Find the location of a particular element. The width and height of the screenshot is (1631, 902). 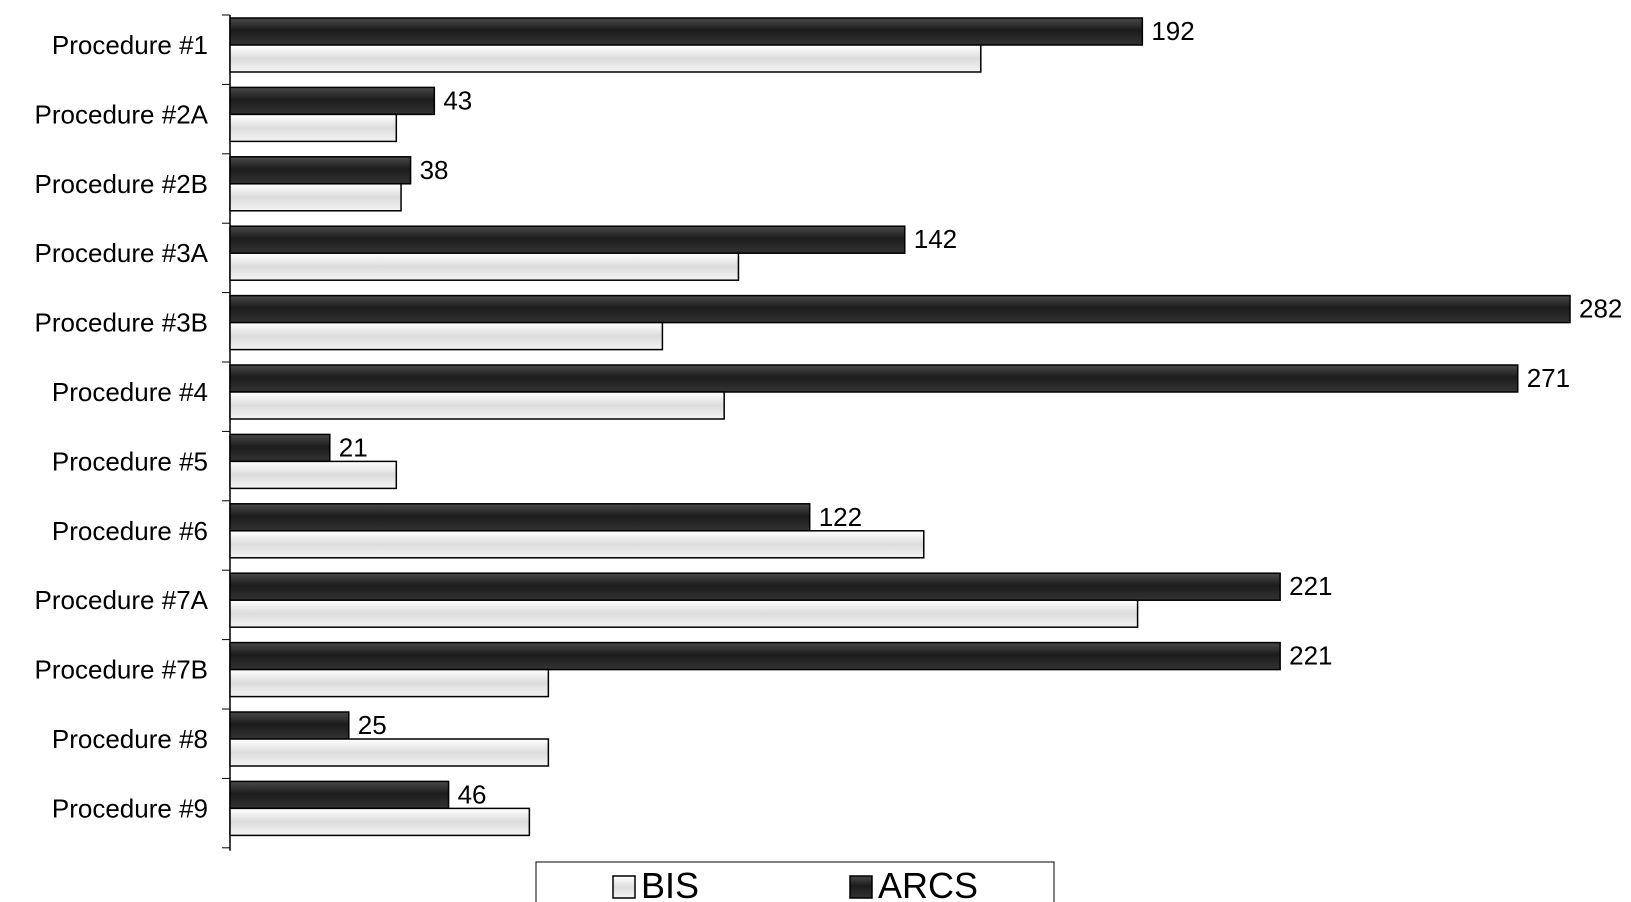

data-label-arcs: 122 is located at coordinates (840, 517).